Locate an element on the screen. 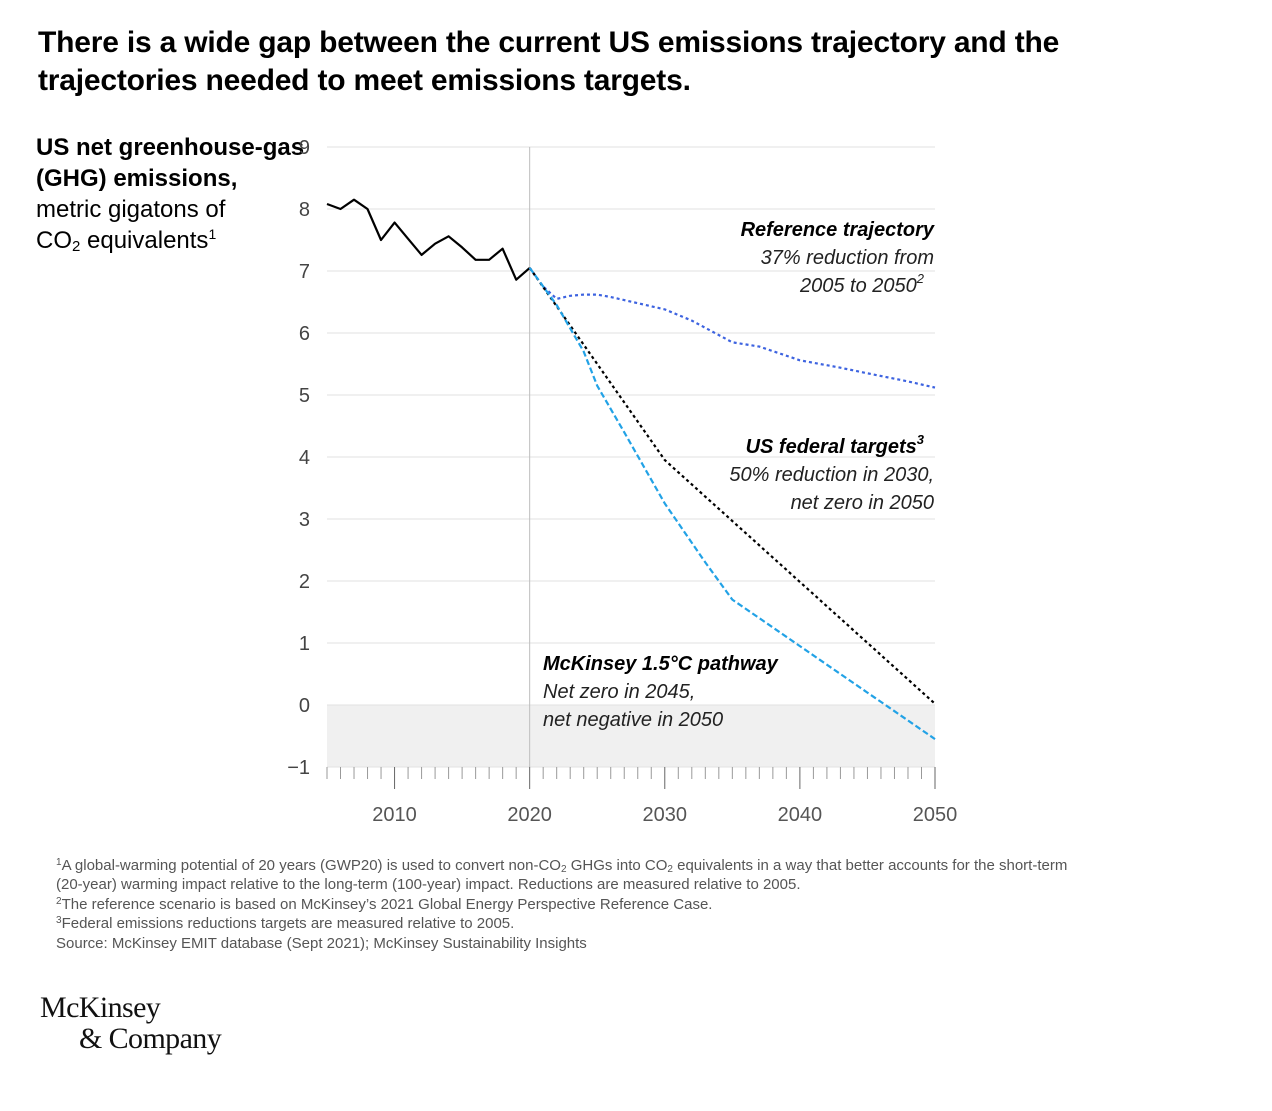 The height and width of the screenshot is (1111, 1272). logo-line-2: & Company is located at coordinates (150, 1038).